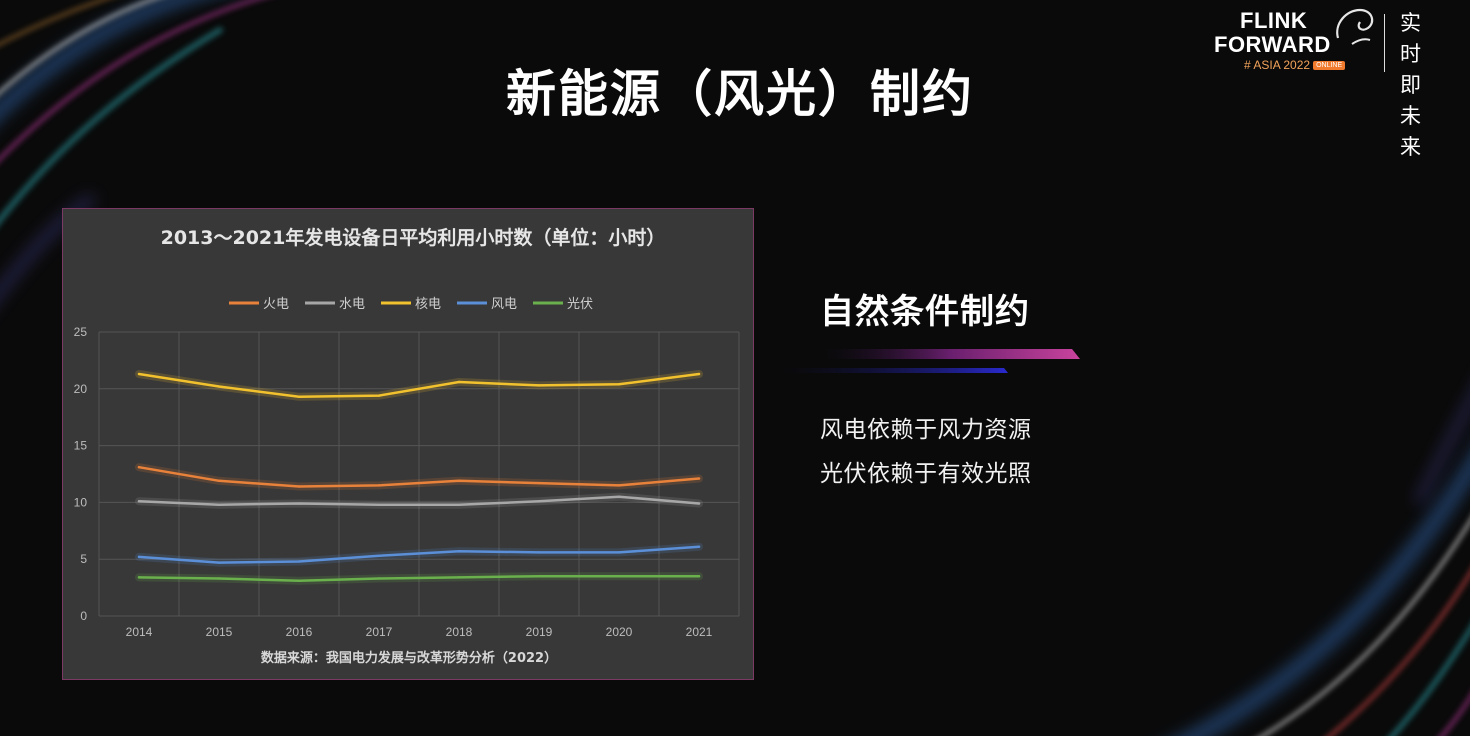  I want to click on chart-title: 2013～2021年发电设备日平均利用小时数（单位：小时）, so click(413, 238).